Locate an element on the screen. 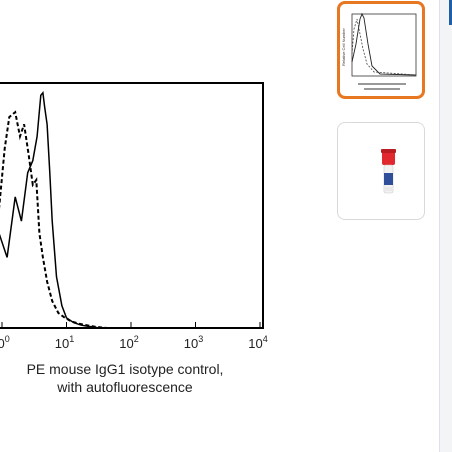 Image resolution: width=452 pixels, height=452 pixels. x-axis-label-line1: PE mouse IgG1 isotype control, is located at coordinates (125, 369).